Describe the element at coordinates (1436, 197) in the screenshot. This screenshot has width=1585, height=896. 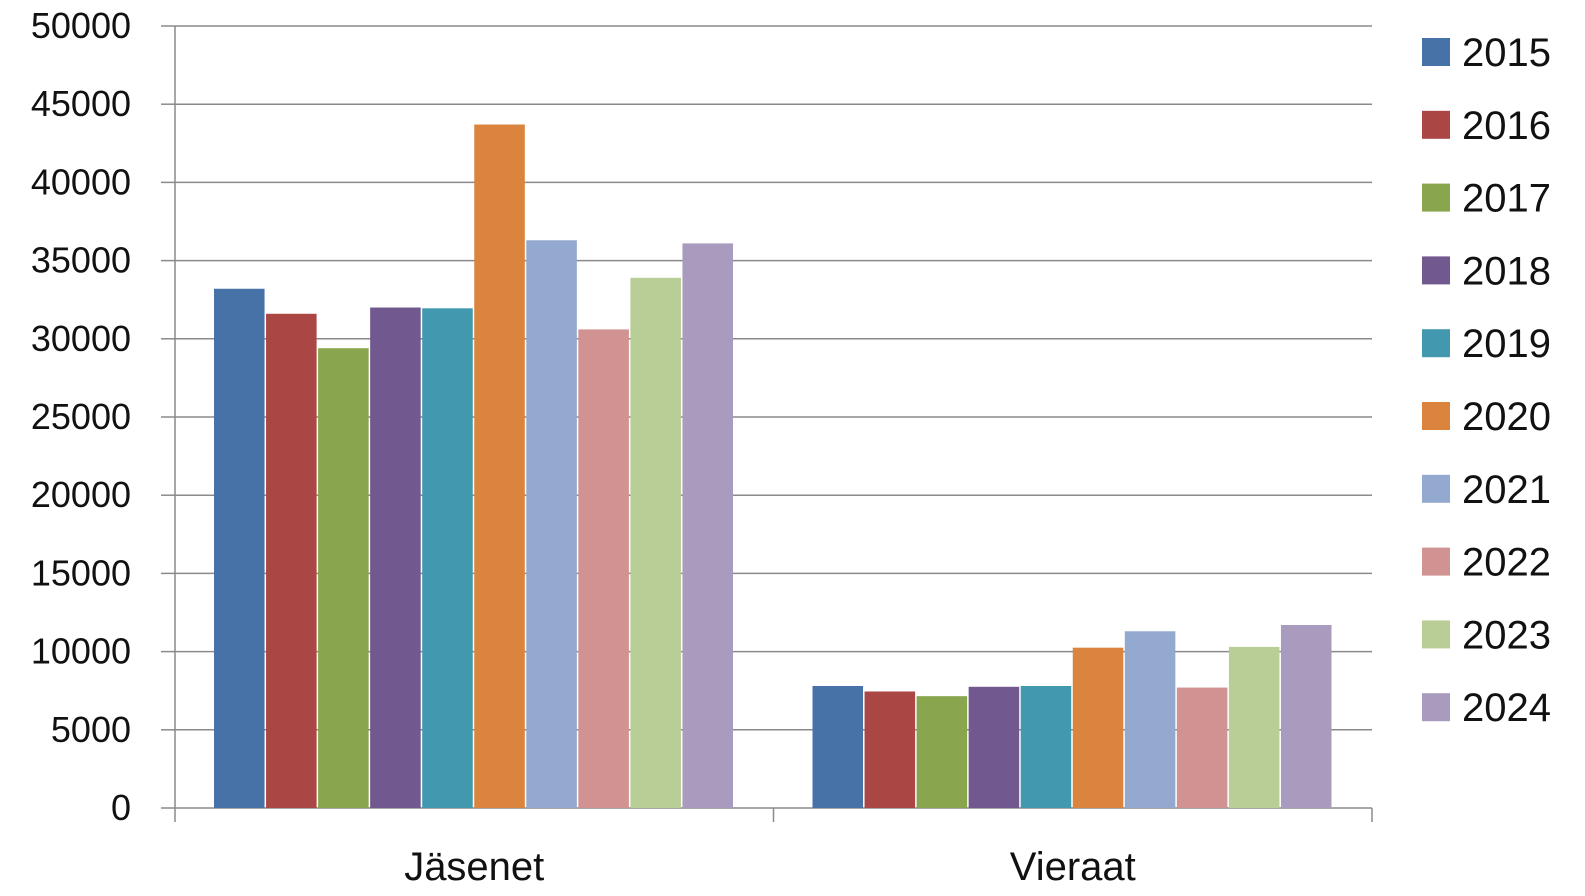
I see `legend-swatch-2017` at that location.